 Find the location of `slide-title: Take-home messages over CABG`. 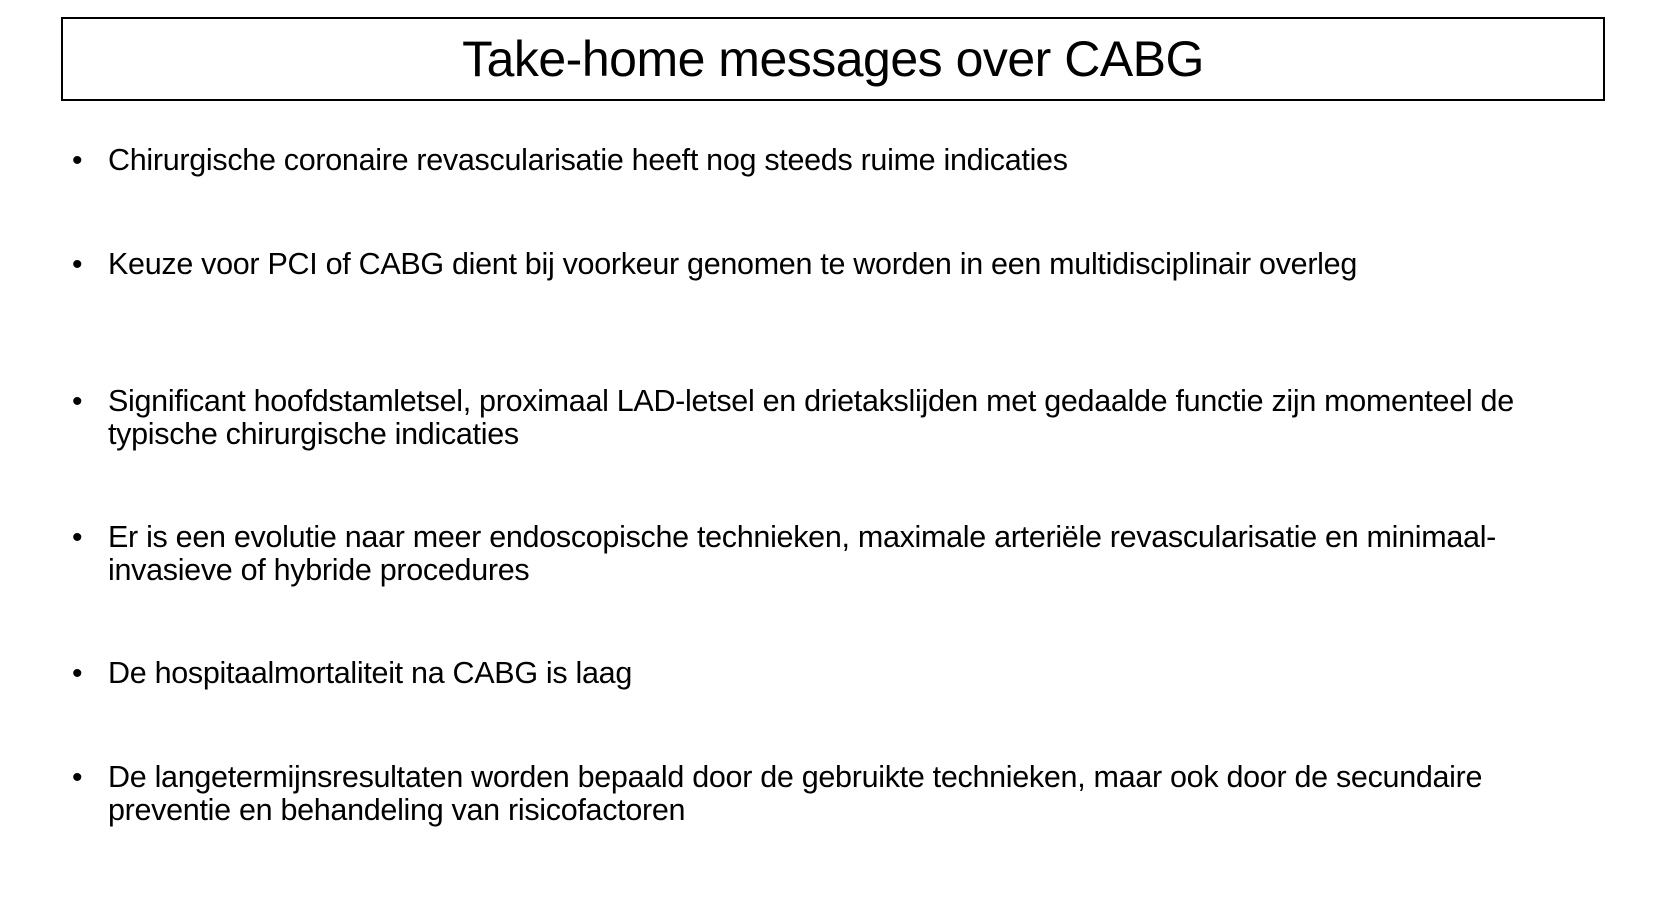

slide-title: Take-home messages over CABG is located at coordinates (833, 59).